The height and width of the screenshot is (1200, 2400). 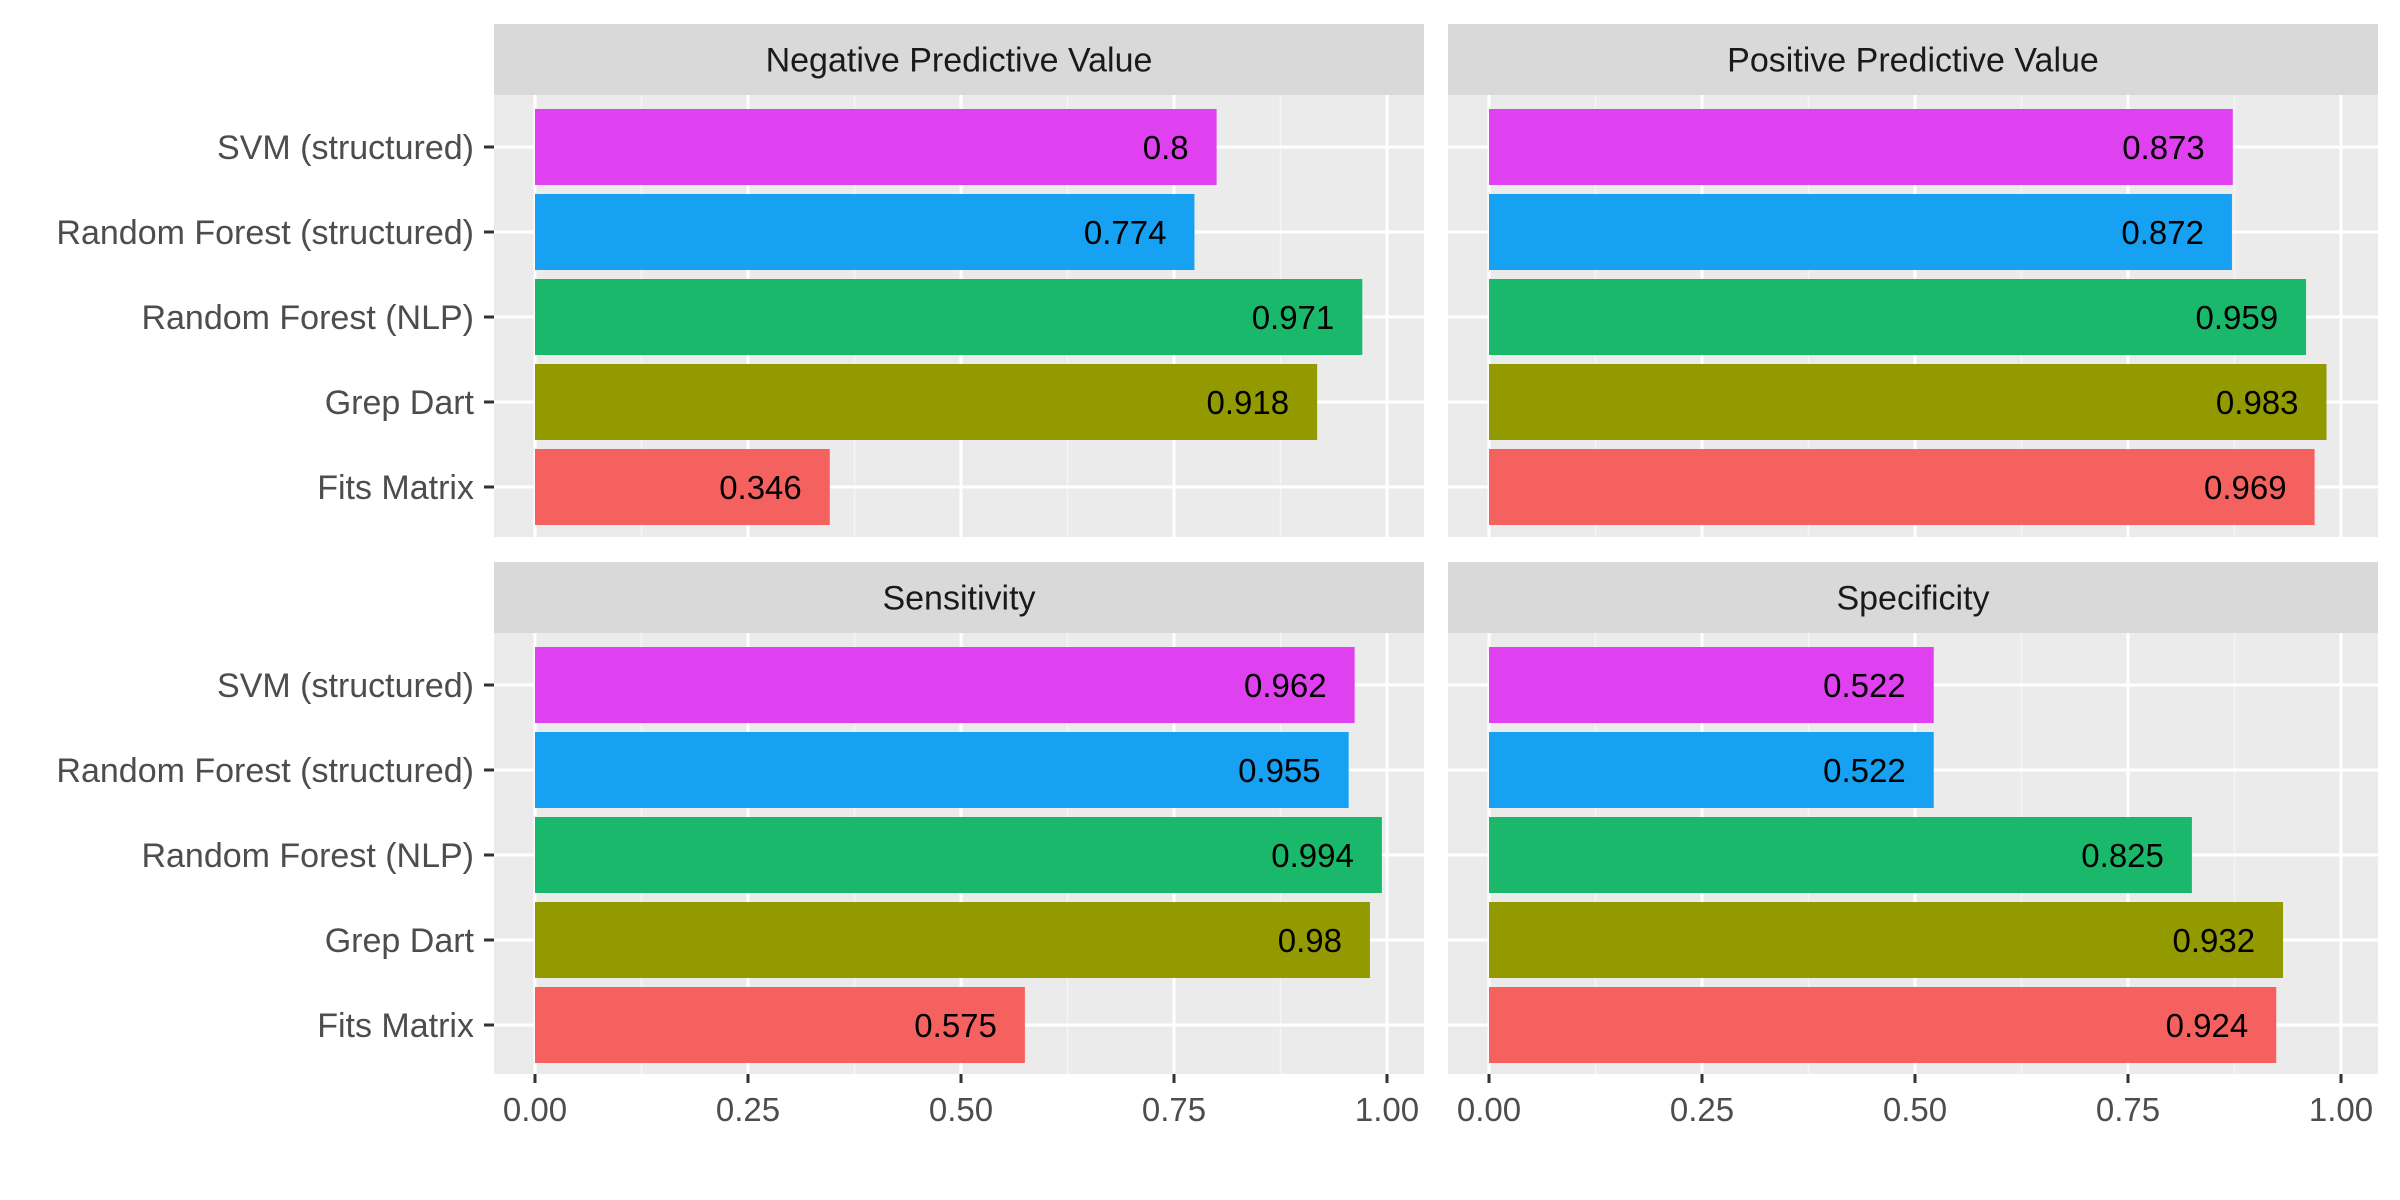 What do you see at coordinates (2213, 940) in the screenshot?
I see `bar-value-label: 0.932` at bounding box center [2213, 940].